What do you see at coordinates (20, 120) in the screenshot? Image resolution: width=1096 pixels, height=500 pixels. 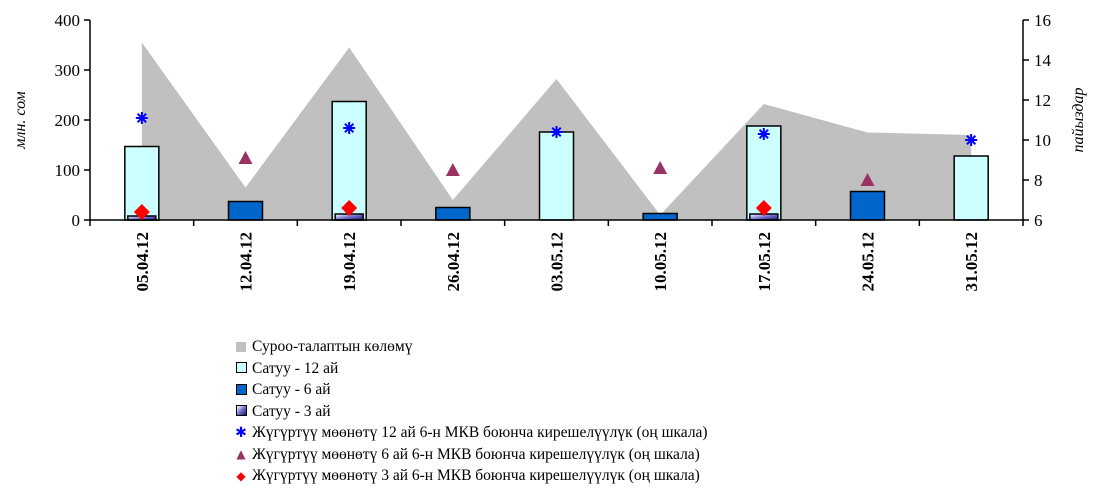 I see `y-axis-title-left: млн. сом` at bounding box center [20, 120].